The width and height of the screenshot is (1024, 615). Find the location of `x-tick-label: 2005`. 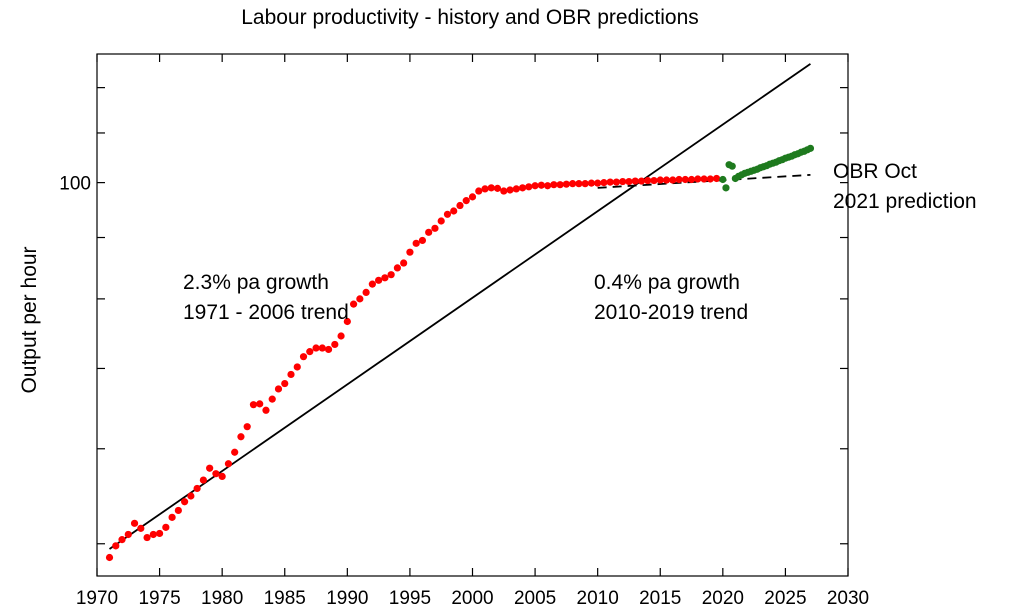

x-tick-label: 2005 is located at coordinates (535, 598).